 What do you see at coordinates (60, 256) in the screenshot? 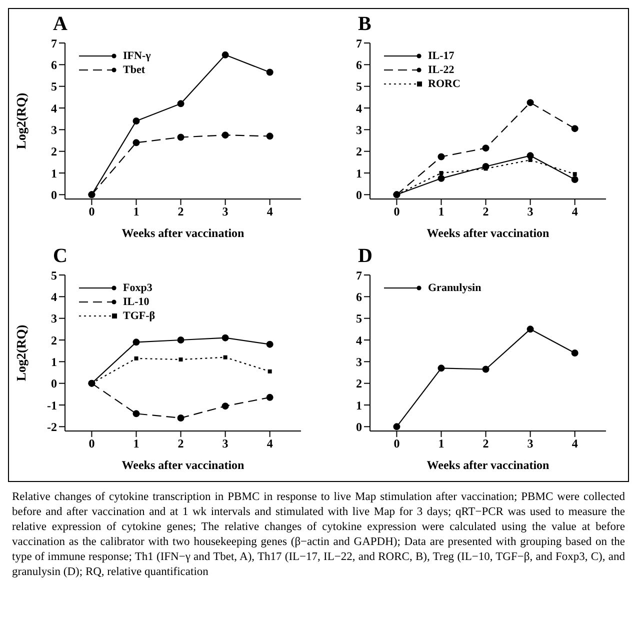
I see `chart-title: C` at bounding box center [60, 256].